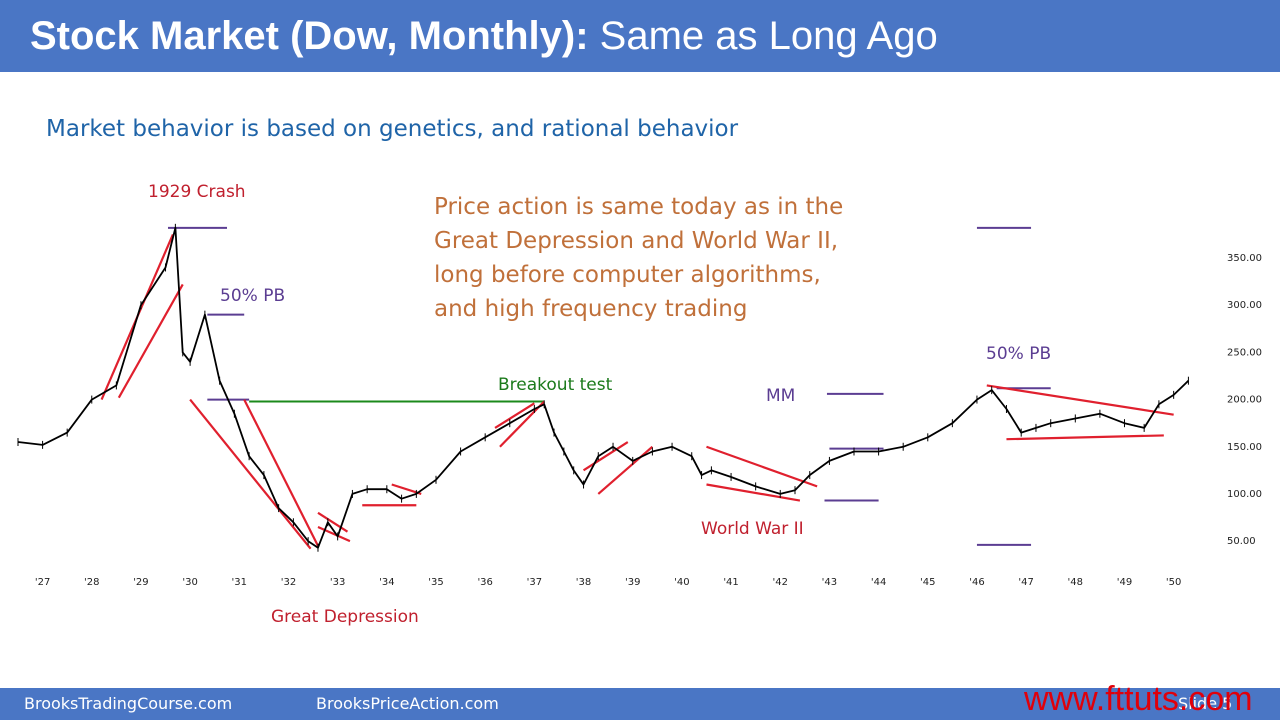 This screenshot has height=720, width=1280. I want to click on x-tick-label: '40, so click(681, 582).